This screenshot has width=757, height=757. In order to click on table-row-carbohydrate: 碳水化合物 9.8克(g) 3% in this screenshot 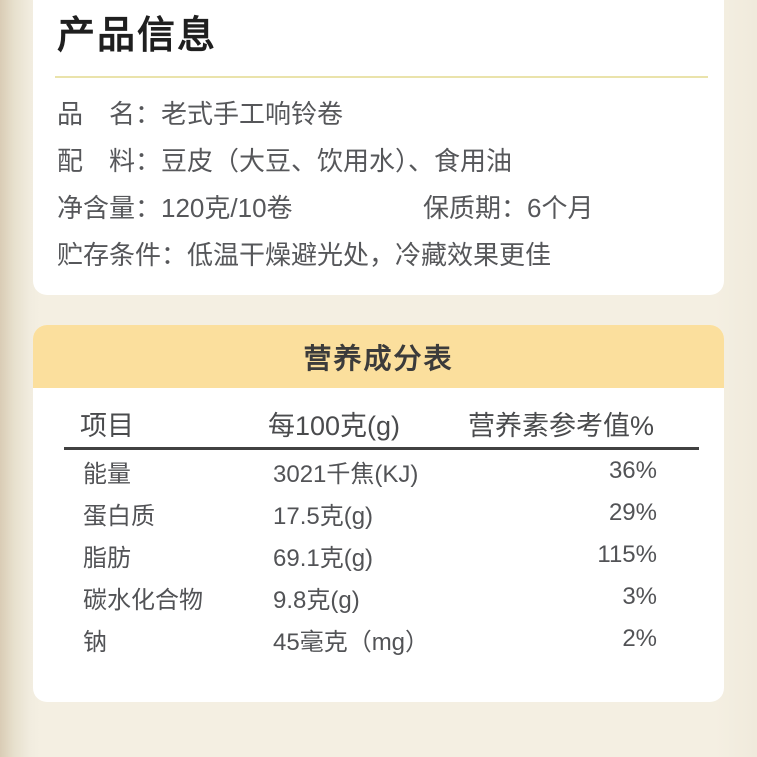, I will do `click(381, 597)`.